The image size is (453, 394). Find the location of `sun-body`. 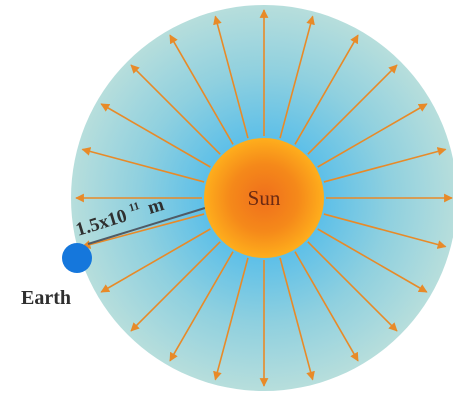

sun-body is located at coordinates (264, 198).